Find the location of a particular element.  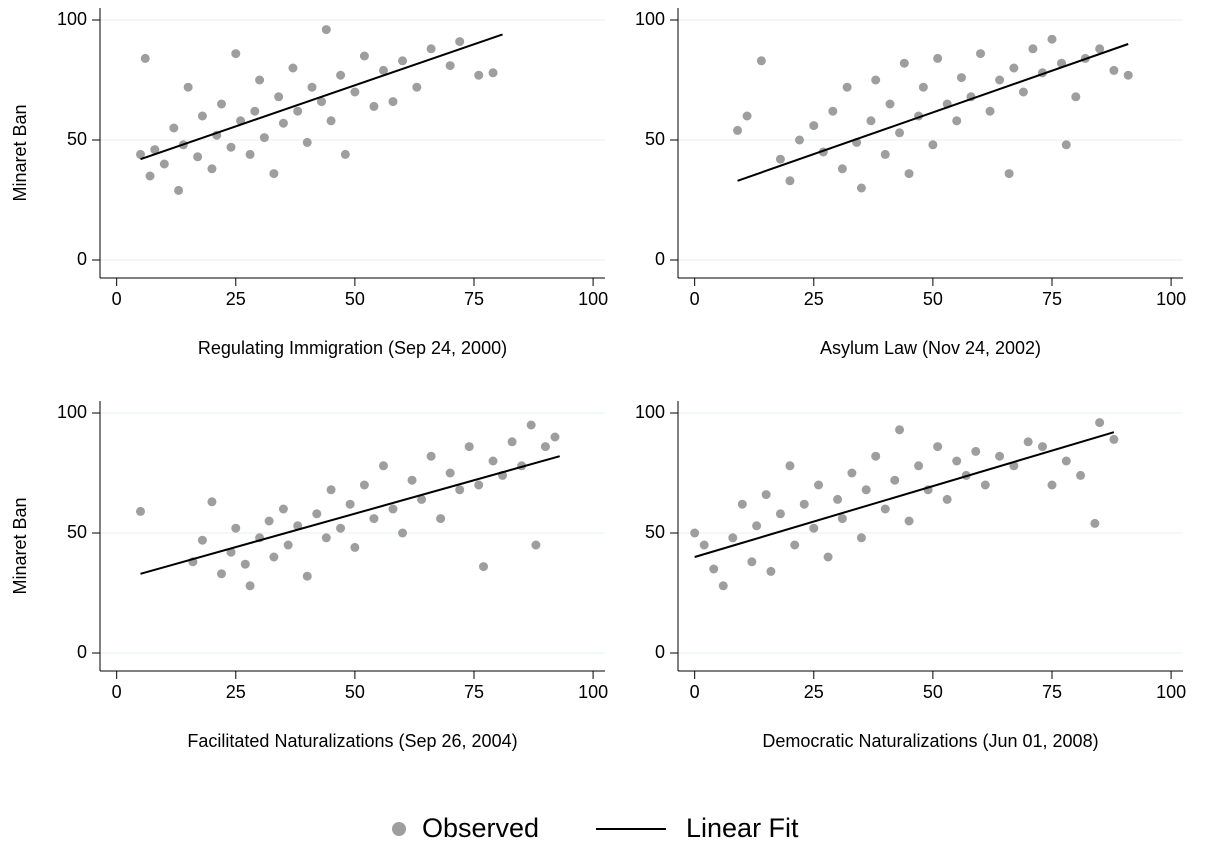

x-axis-label: Asylum Law (Nov 24, 2002) is located at coordinates (930, 348).